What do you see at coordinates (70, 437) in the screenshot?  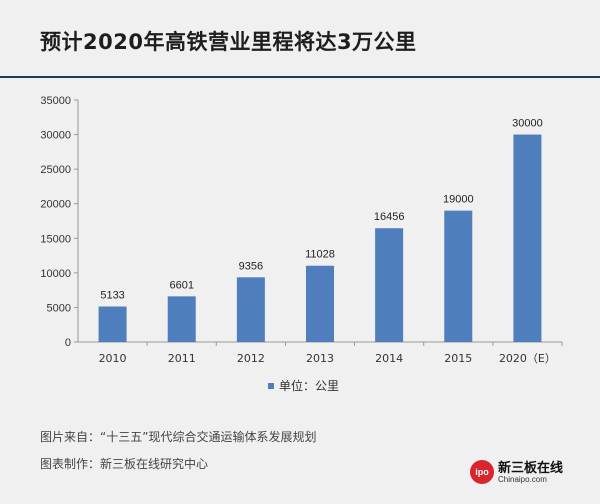 I see `source-label: 图片来自：` at bounding box center [70, 437].